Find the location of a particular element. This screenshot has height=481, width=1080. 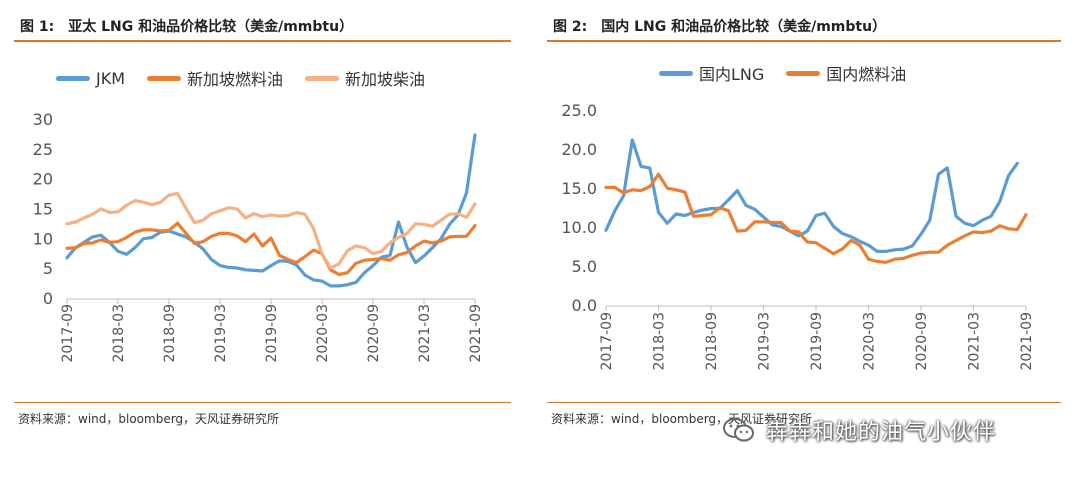

legend-item-domestic-lng: 国内LNG is located at coordinates (711, 73).